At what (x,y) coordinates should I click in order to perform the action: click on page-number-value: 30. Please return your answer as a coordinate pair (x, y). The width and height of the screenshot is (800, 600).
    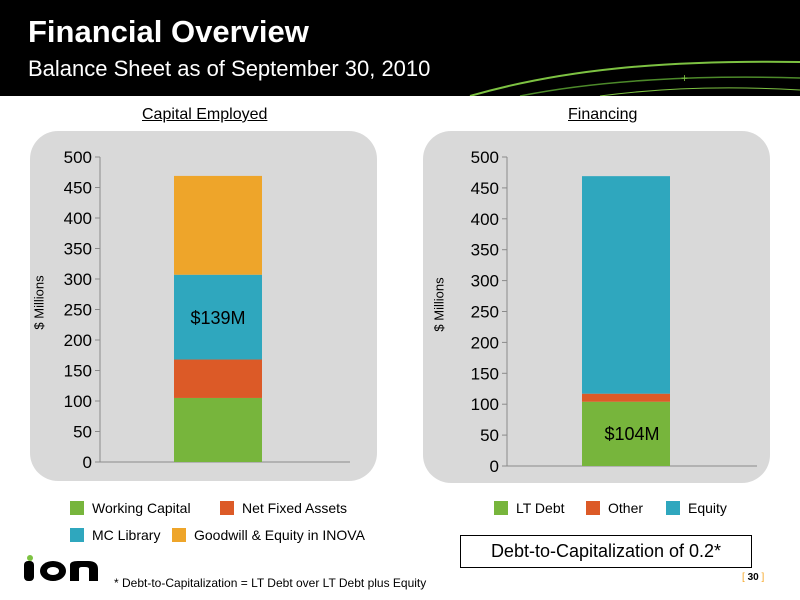
    Looking at the image, I should click on (753, 577).